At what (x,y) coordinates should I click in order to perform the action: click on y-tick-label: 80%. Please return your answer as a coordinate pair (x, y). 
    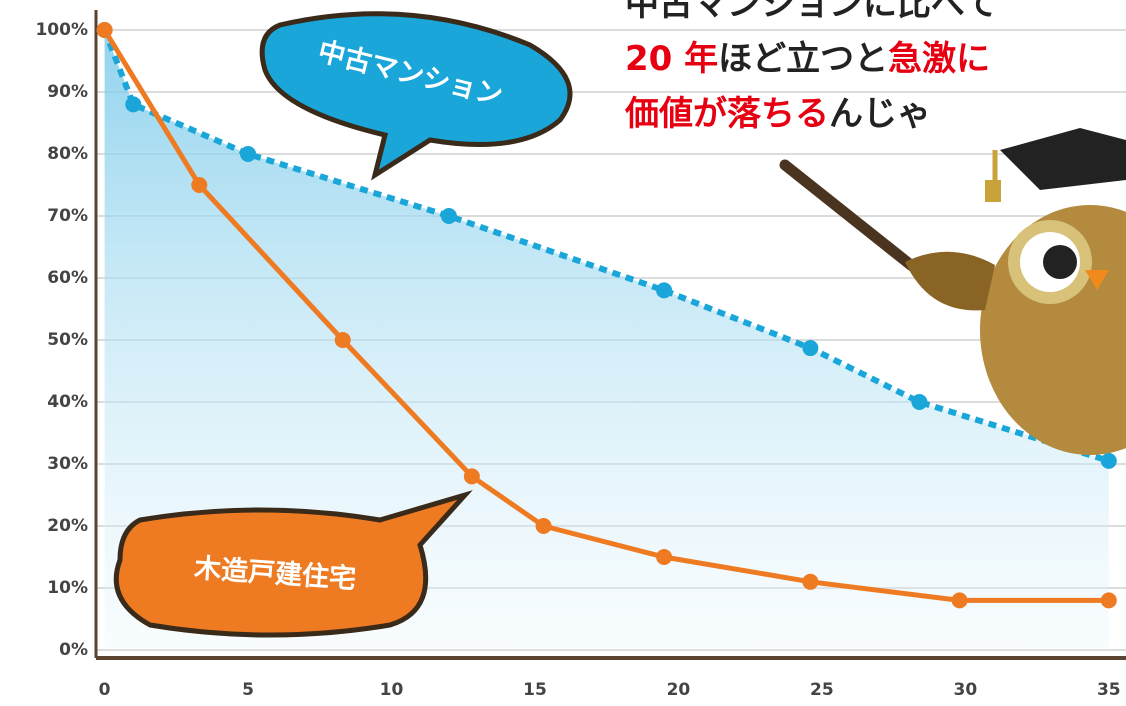
    Looking at the image, I should click on (67, 154).